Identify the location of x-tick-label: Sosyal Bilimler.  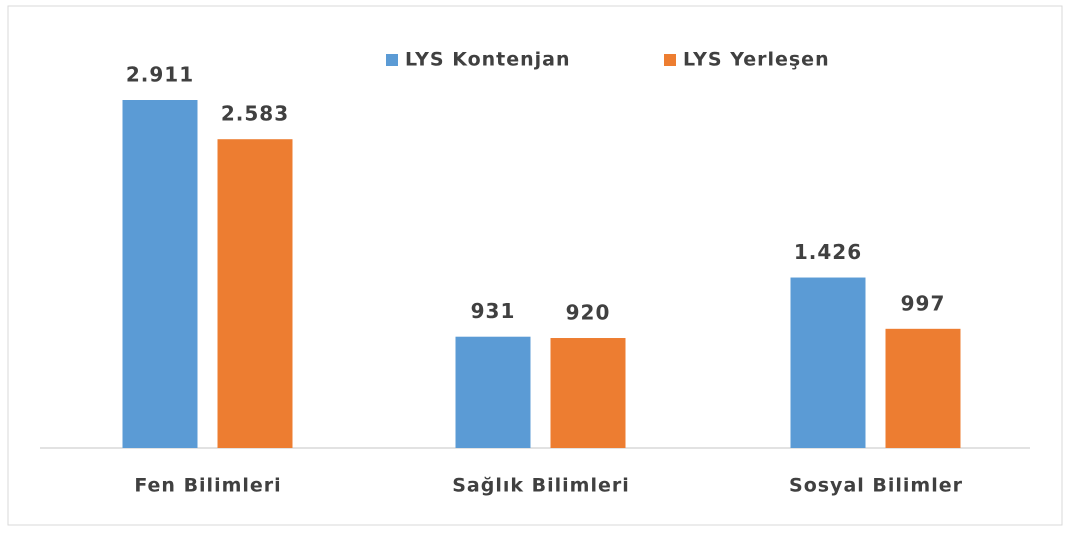
(876, 486).